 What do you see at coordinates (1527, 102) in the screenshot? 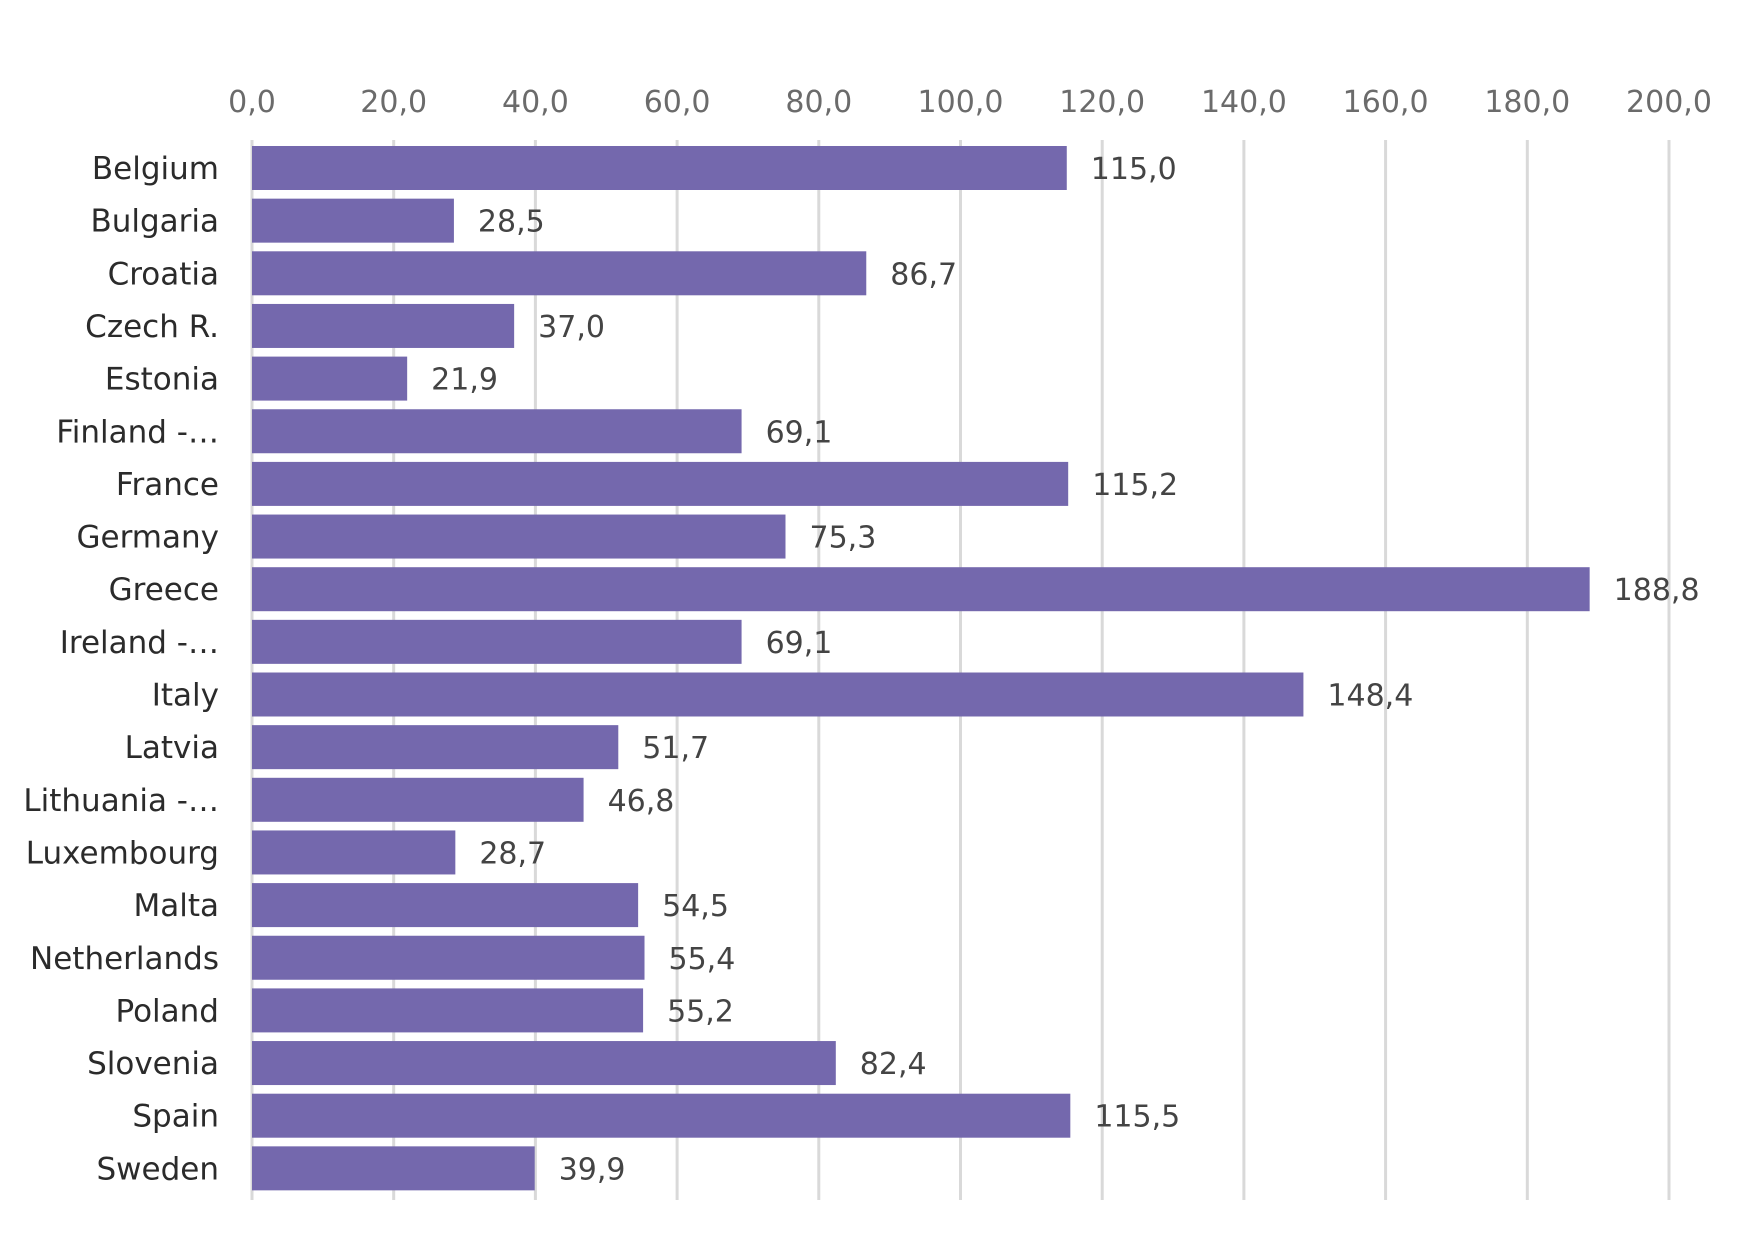
I see `x-tick-label: 180,0` at bounding box center [1527, 102].